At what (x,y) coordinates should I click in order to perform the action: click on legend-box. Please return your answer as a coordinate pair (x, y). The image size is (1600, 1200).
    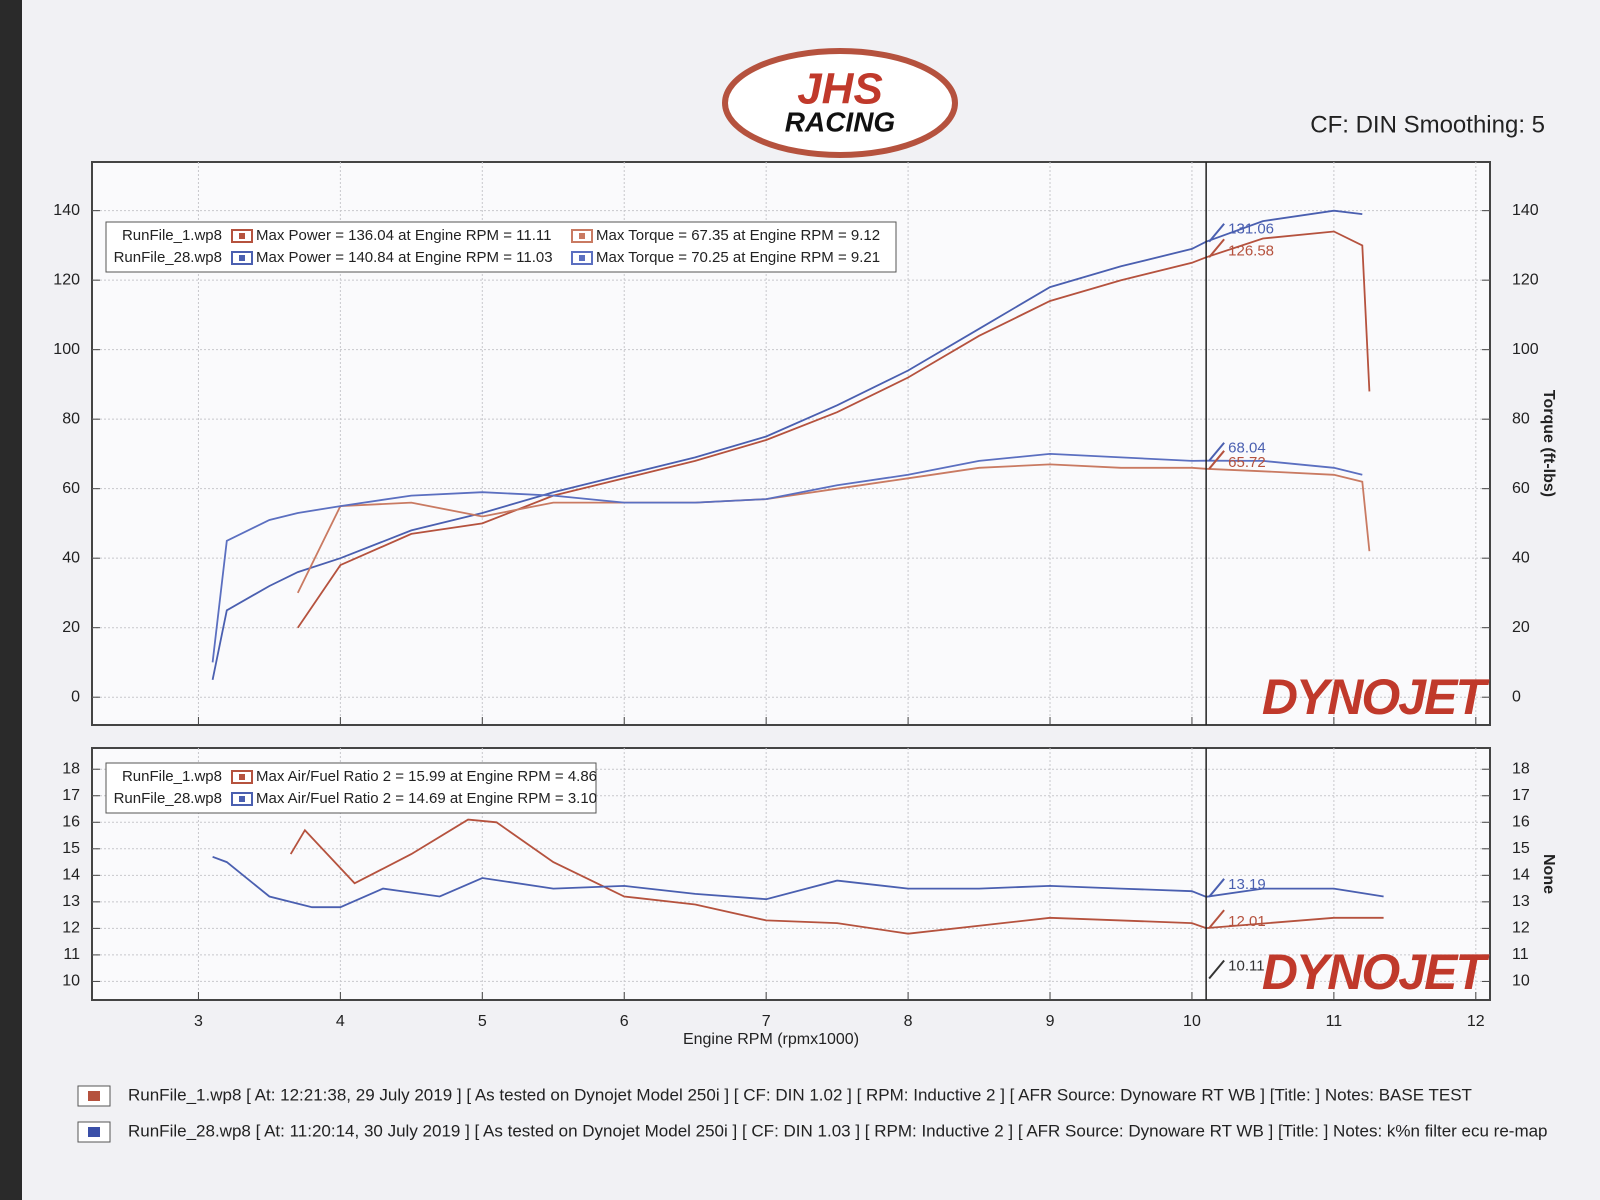
    Looking at the image, I should click on (351, 788).